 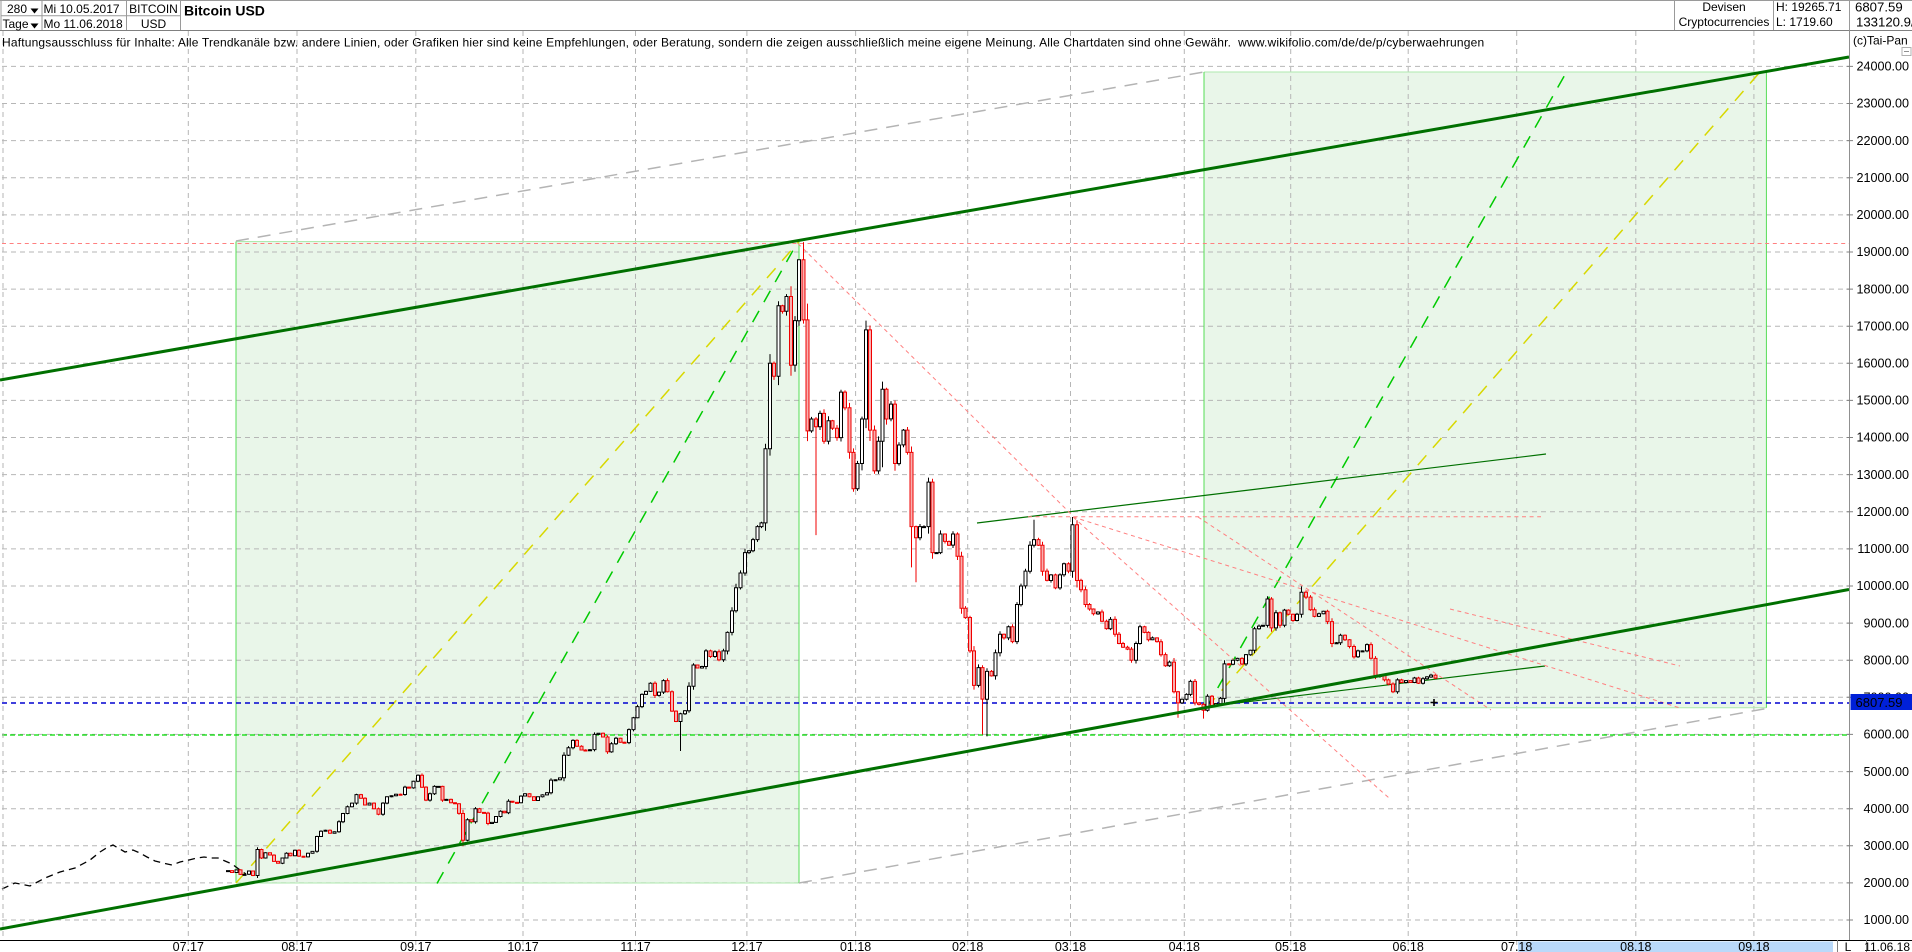 What do you see at coordinates (1880, 41) in the screenshot?
I see `svg-text: (c)Tai-Pan` at bounding box center [1880, 41].